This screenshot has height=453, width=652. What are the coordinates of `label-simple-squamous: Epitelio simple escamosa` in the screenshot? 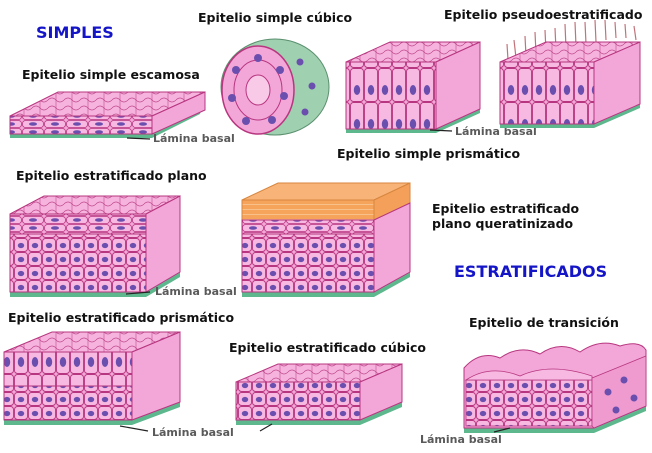 It's located at (111, 74).